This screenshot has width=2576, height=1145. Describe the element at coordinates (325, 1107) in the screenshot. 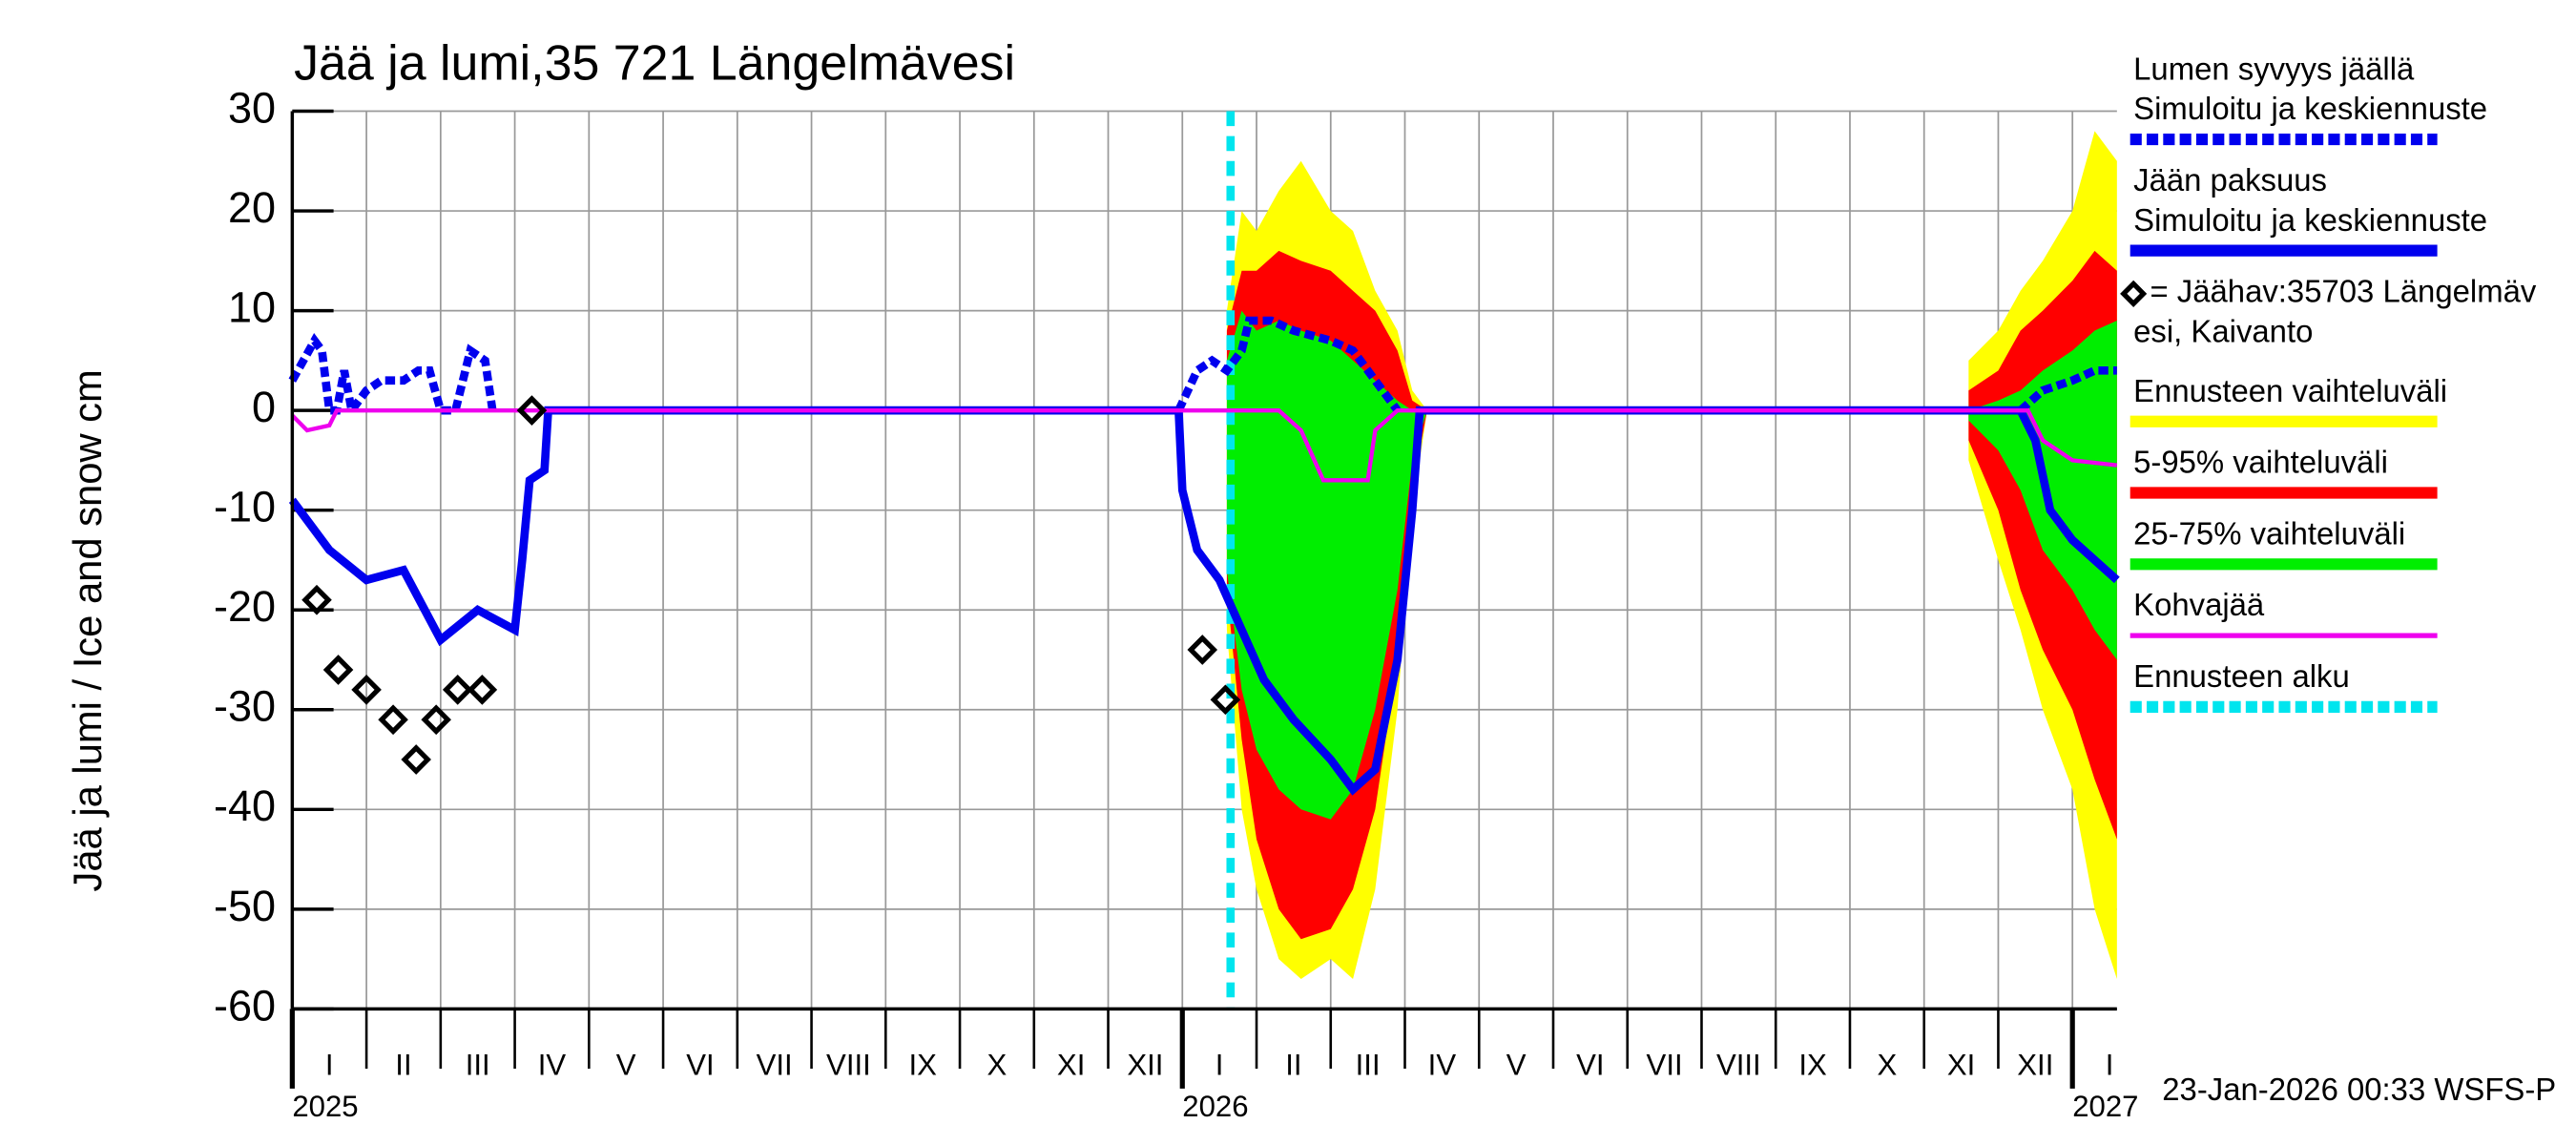

I see `year-label: 2025` at that location.